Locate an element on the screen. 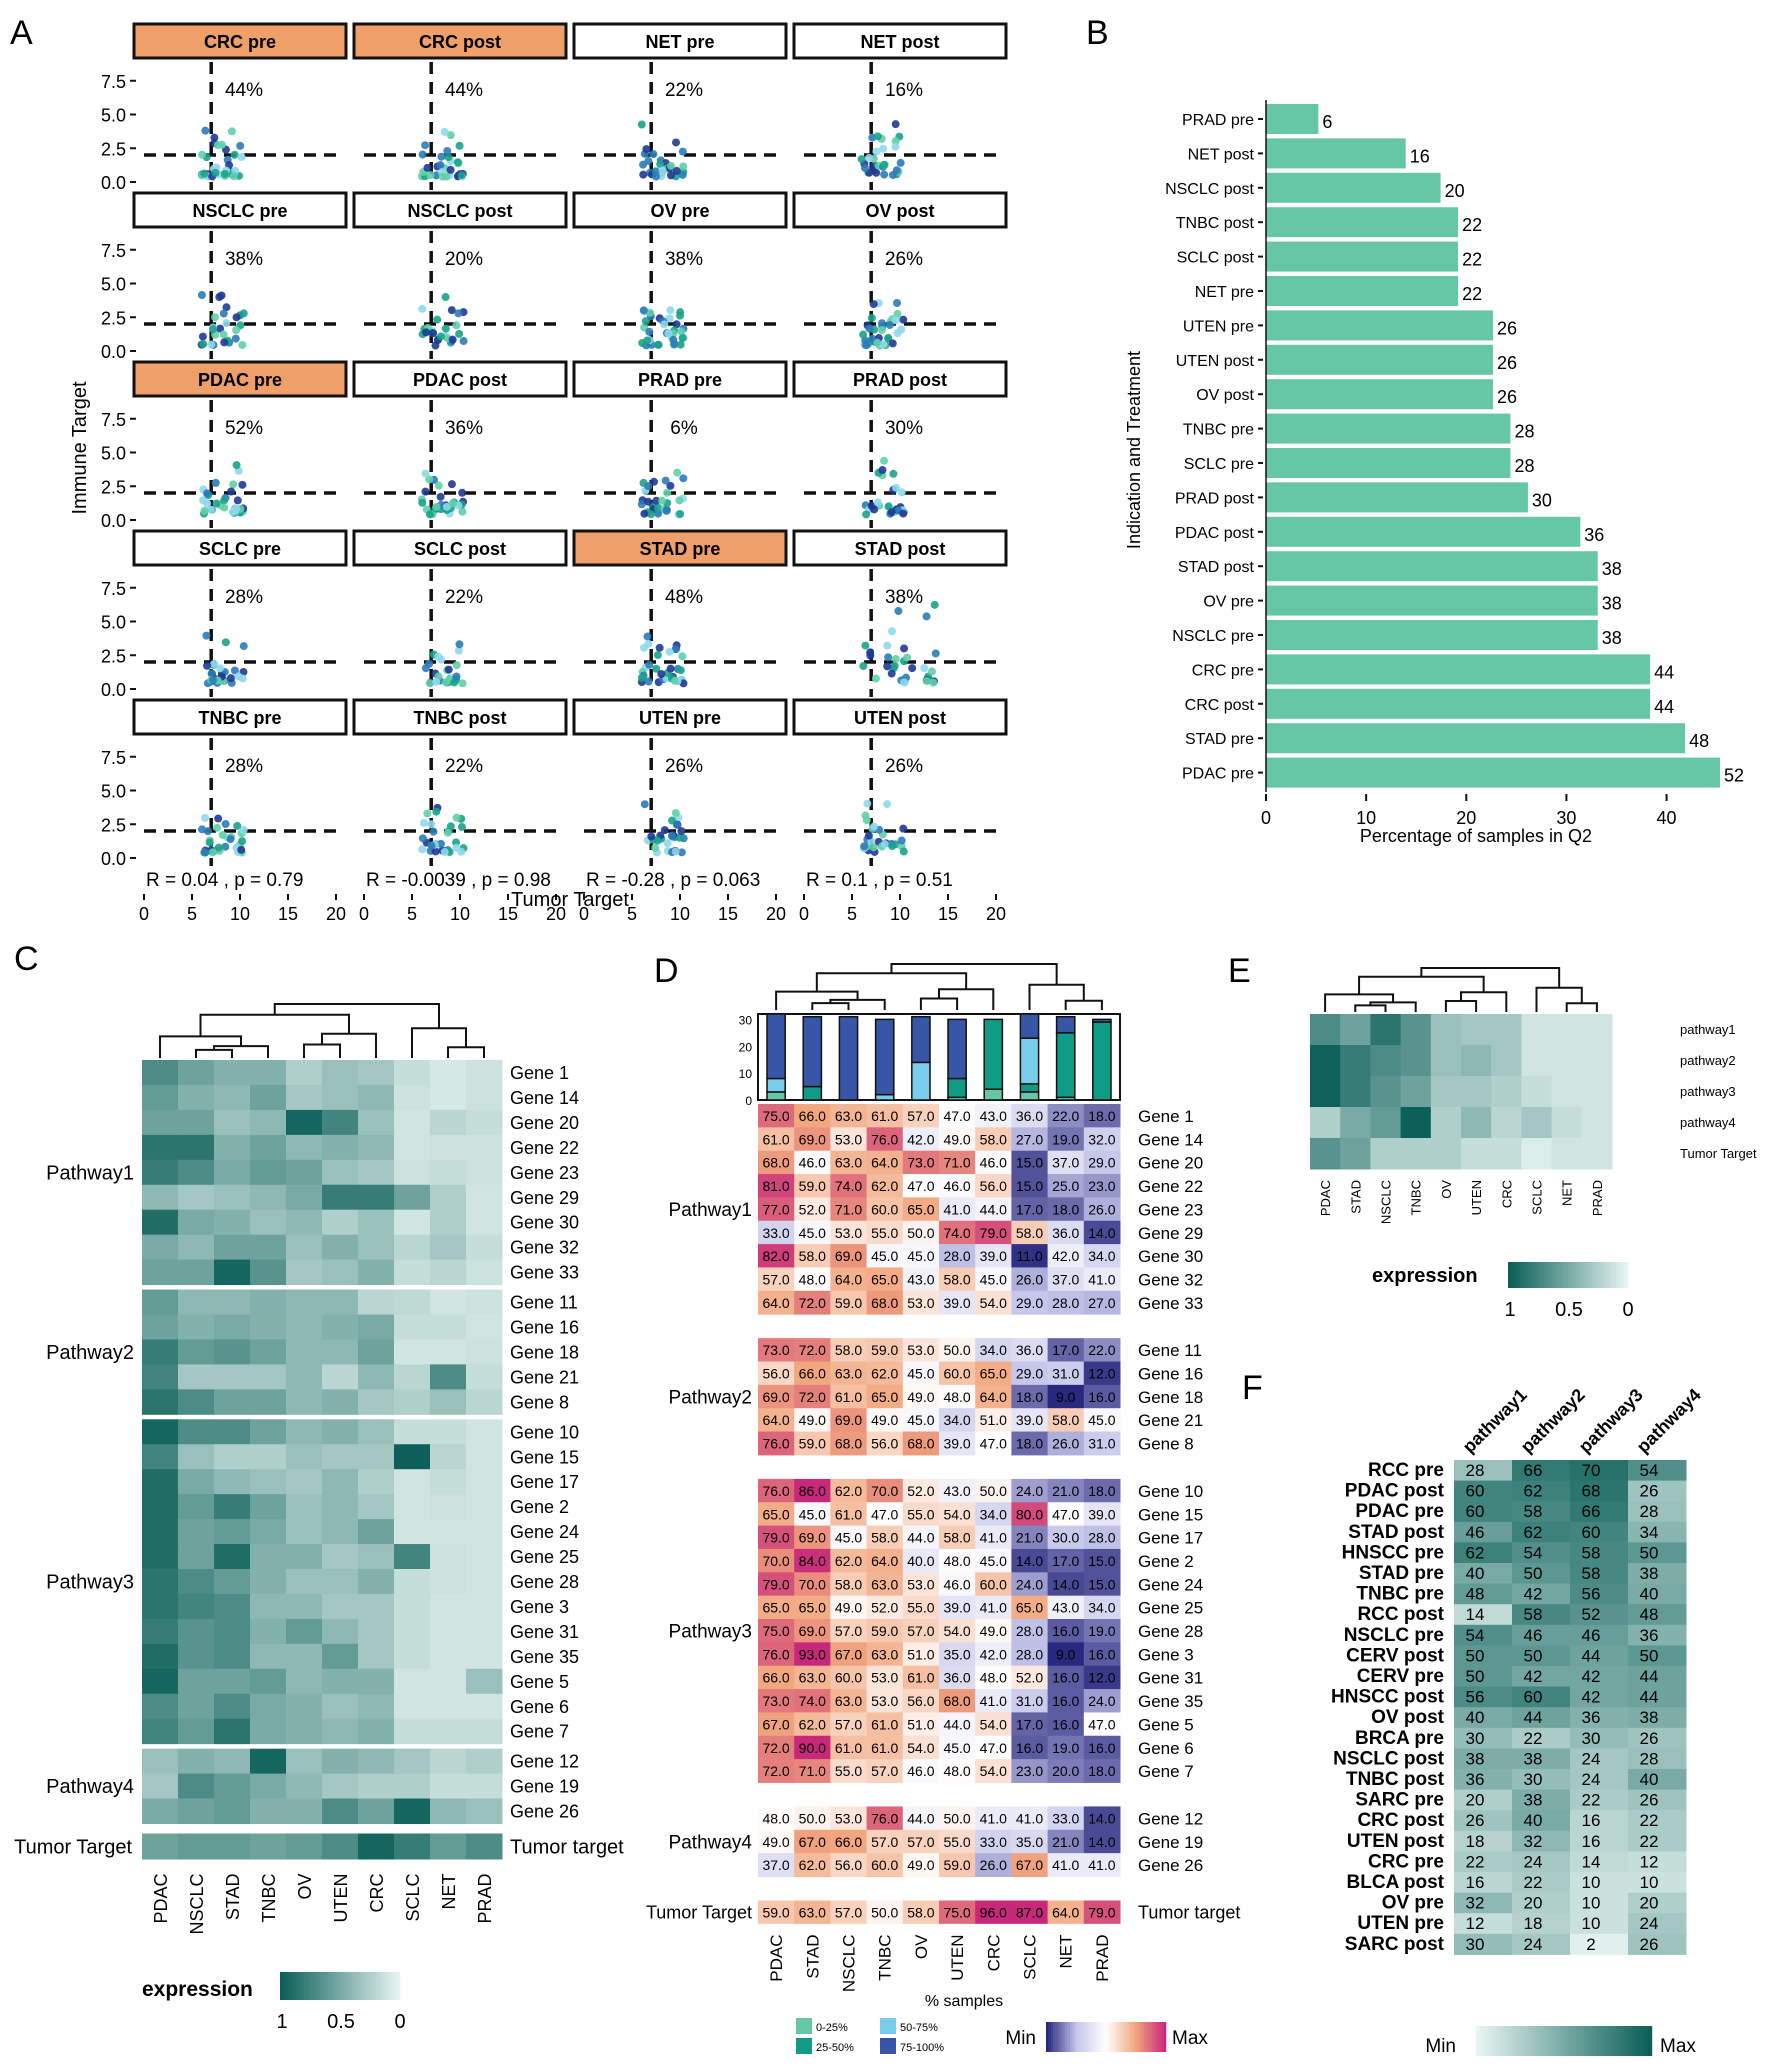 The width and height of the screenshot is (1772, 2066). cell-value: 56.0 is located at coordinates (848, 1865).